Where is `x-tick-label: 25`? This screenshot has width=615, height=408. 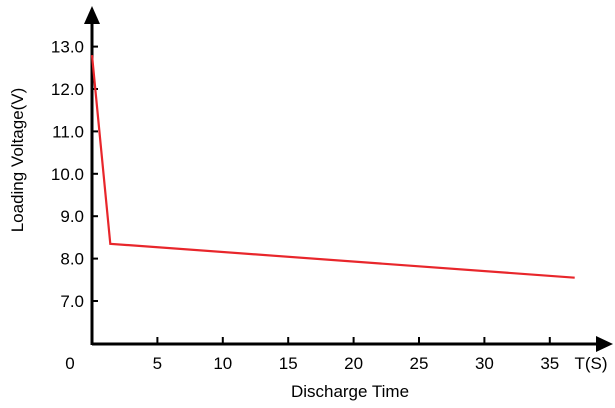 x-tick-label: 25 is located at coordinates (419, 363).